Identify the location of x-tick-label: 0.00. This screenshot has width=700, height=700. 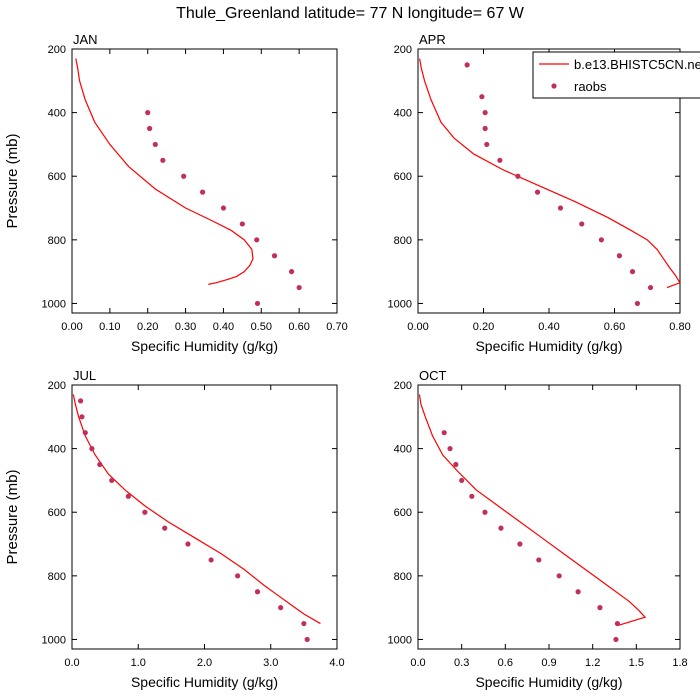
(71, 327).